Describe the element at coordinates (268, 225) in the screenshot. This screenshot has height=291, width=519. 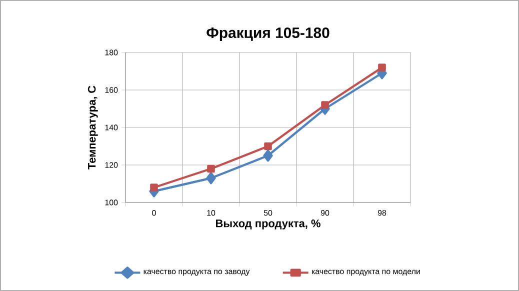
I see `x-axis-title: Выход продукта, %` at that location.